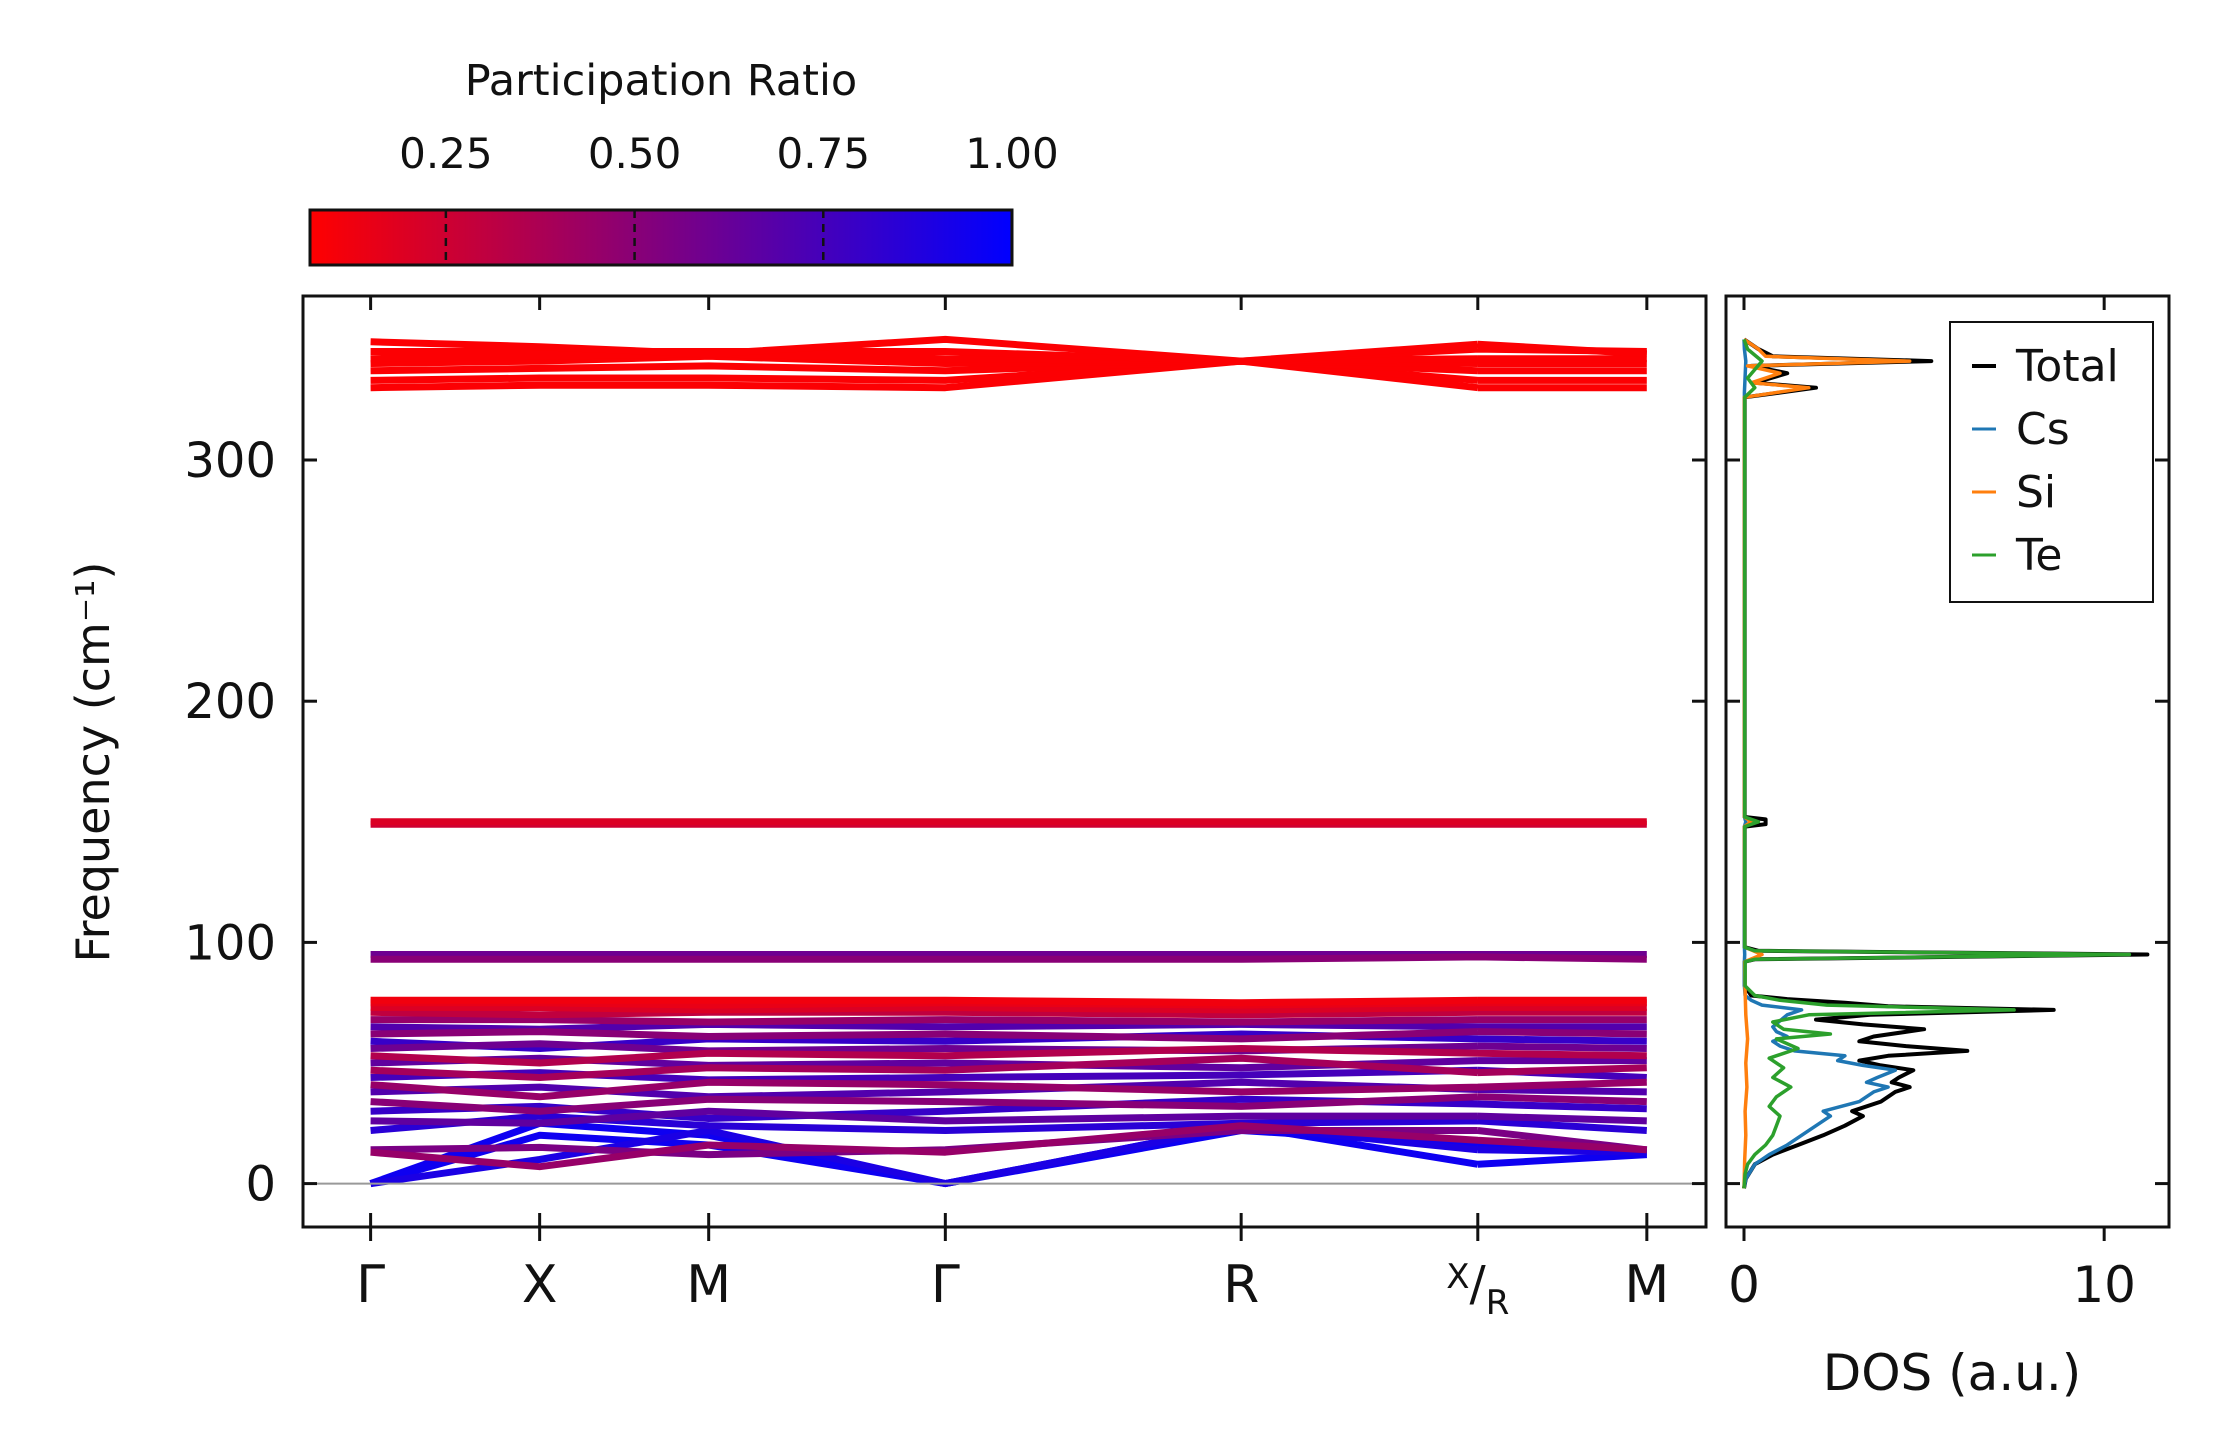 The height and width of the screenshot is (1455, 2222). I want to click on colorbar: Participation Ratio 0.25 0.50 0.75 1.00, so click(683, 161).